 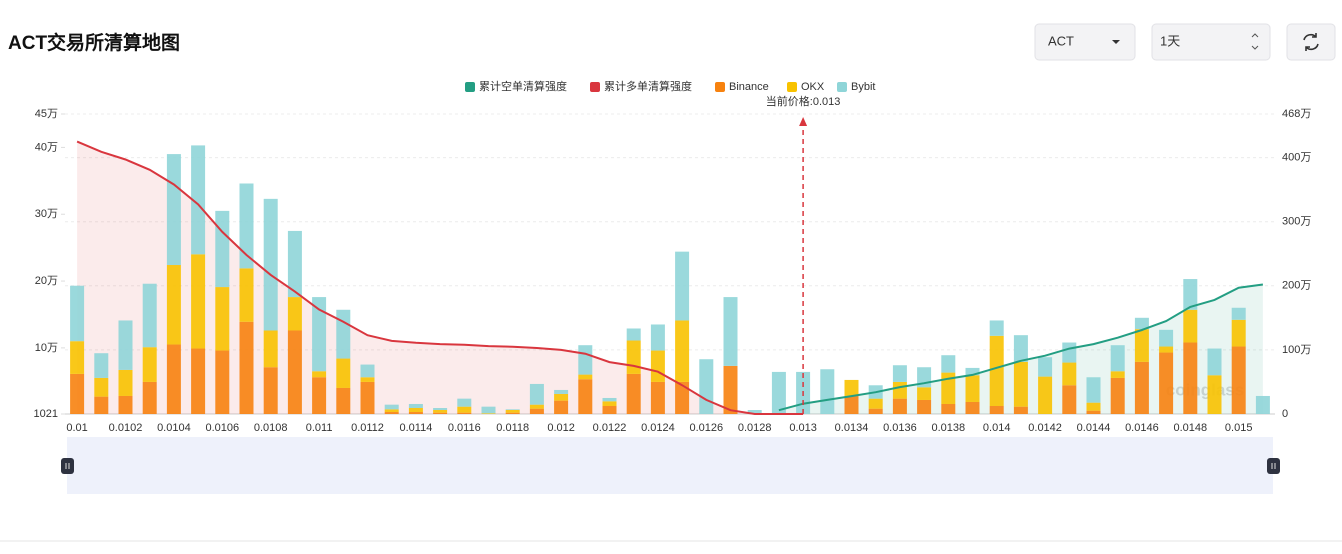 What do you see at coordinates (1142, 428) in the screenshot?
I see `x-tick-label: 0.0146` at bounding box center [1142, 428].